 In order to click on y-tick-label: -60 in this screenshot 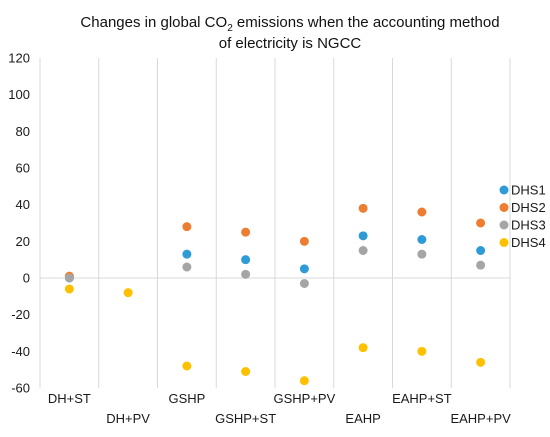, I will do `click(20, 388)`.